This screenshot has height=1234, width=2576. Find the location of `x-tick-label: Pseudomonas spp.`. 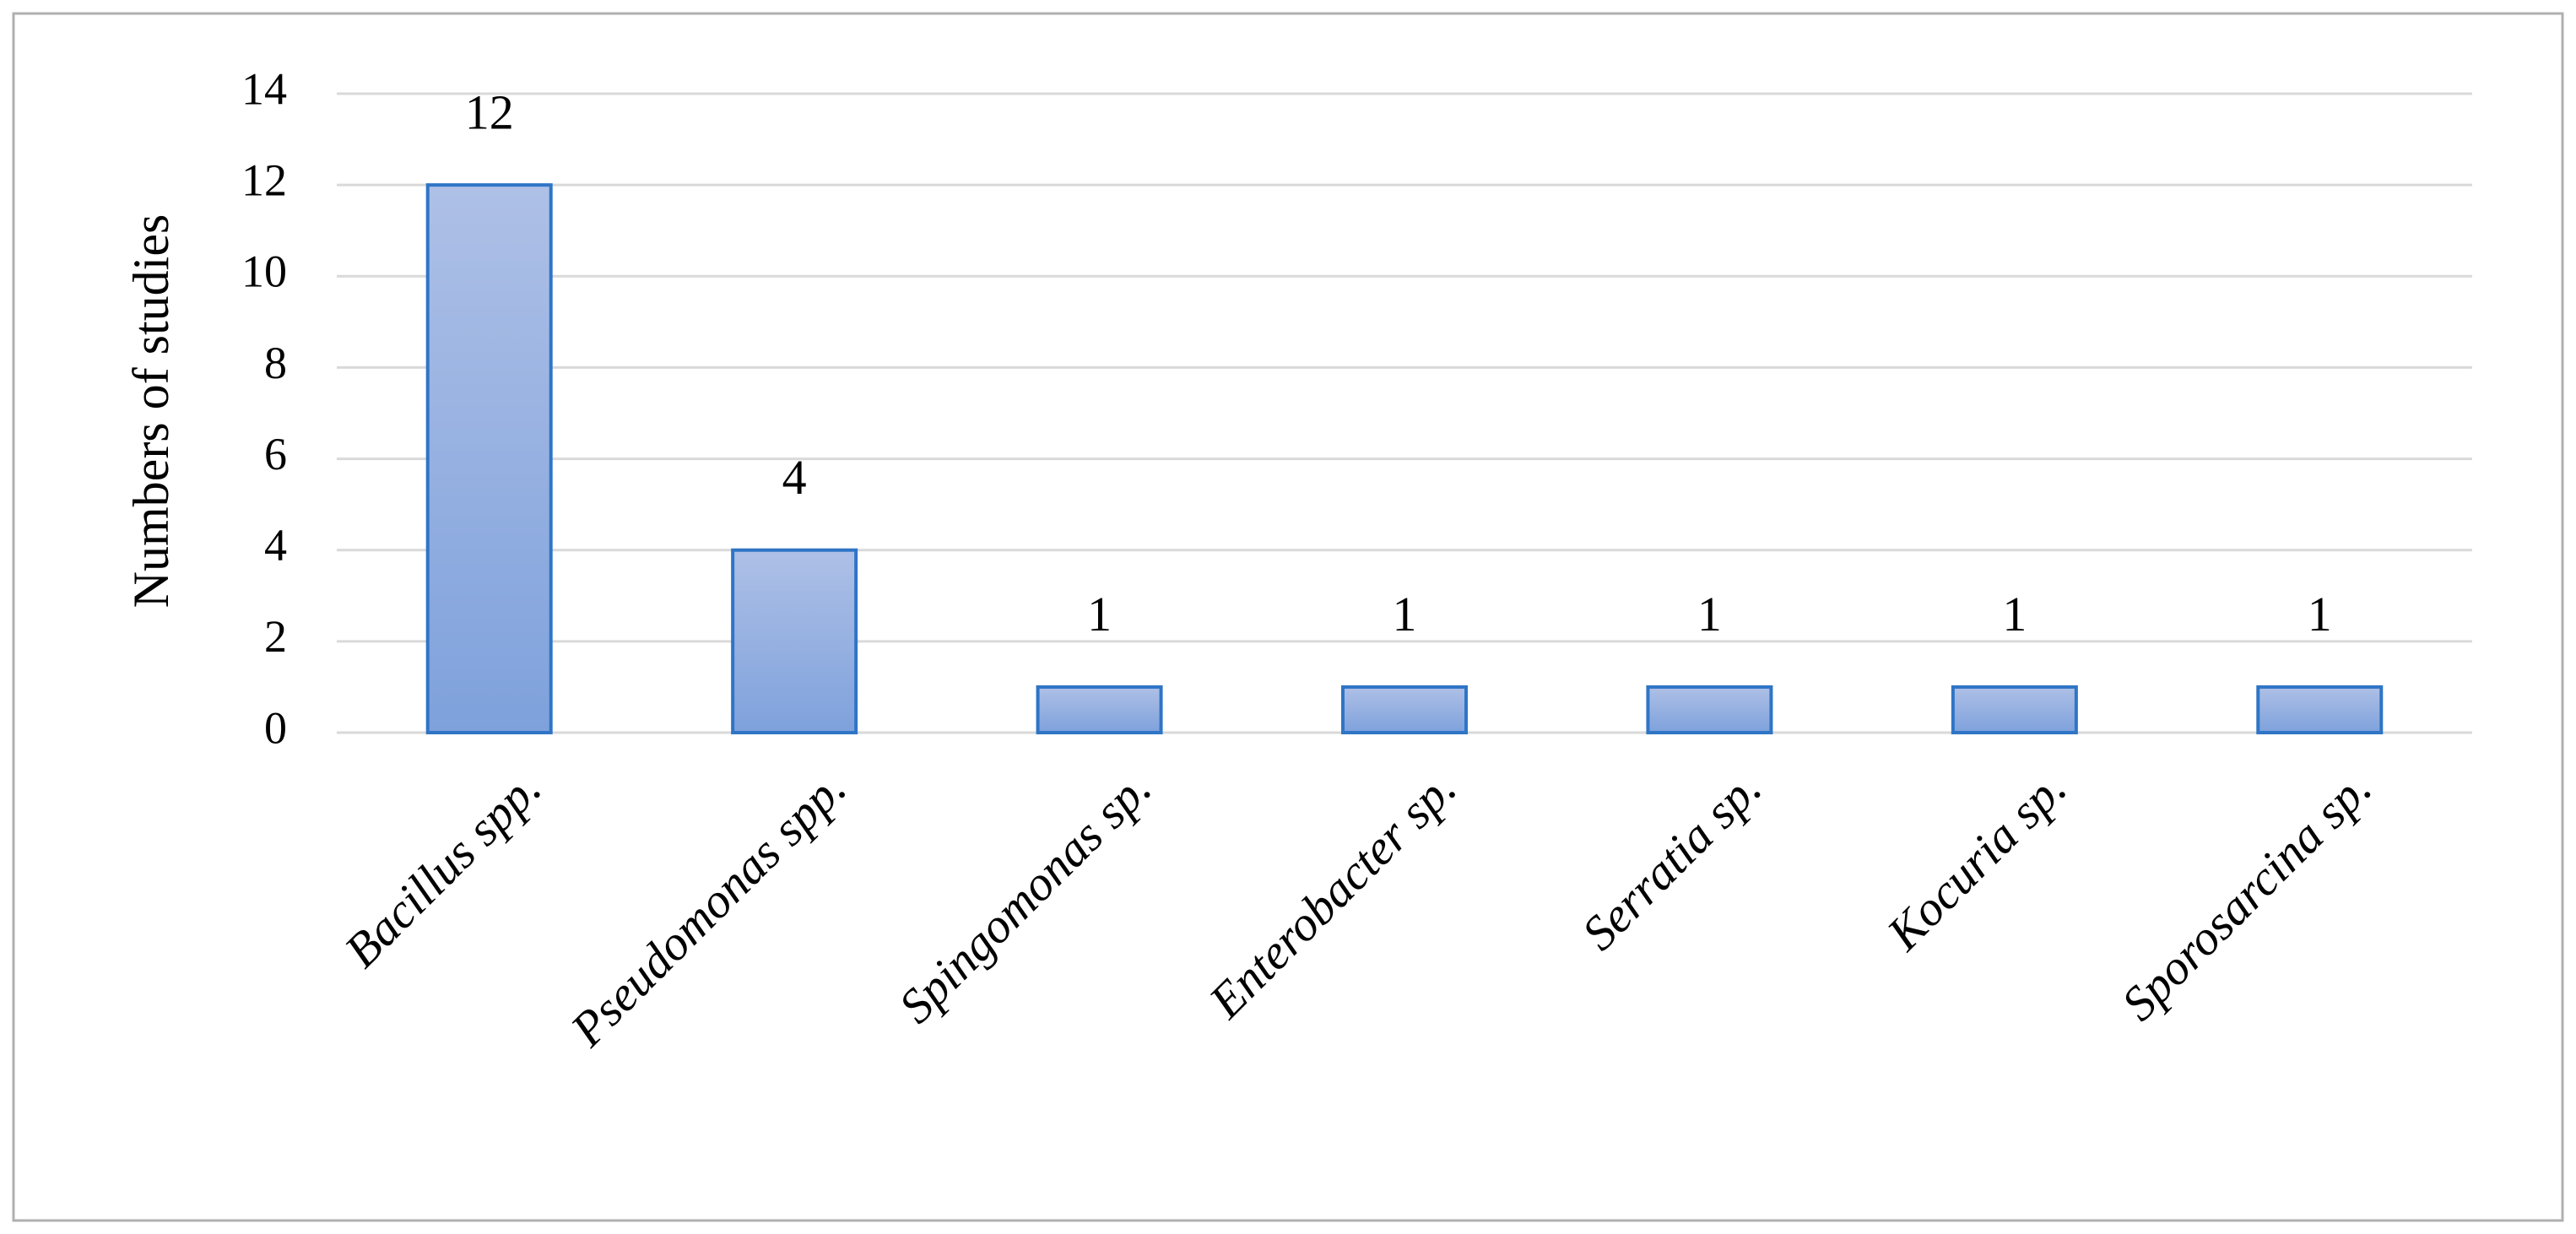

x-tick-label: Pseudomonas spp. is located at coordinates (708, 909).